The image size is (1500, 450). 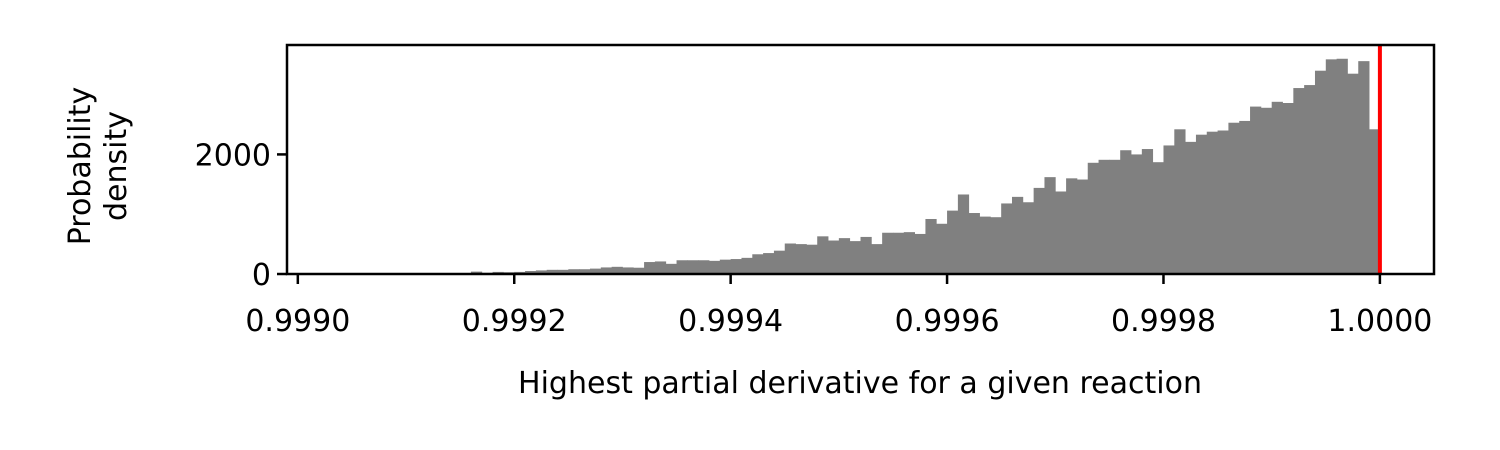 What do you see at coordinates (1163, 321) in the screenshot?
I see `x-tick-label: 0.9998` at bounding box center [1163, 321].